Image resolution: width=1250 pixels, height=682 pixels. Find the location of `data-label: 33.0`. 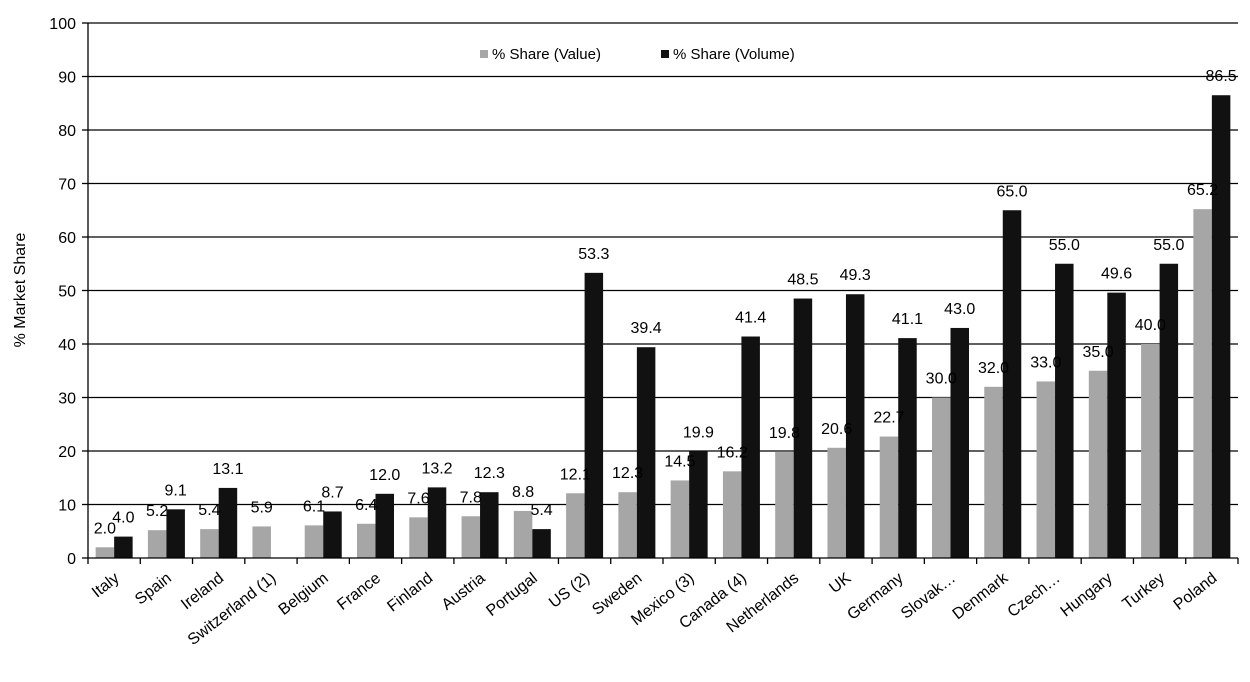

data-label: 33.0 is located at coordinates (1045, 362).